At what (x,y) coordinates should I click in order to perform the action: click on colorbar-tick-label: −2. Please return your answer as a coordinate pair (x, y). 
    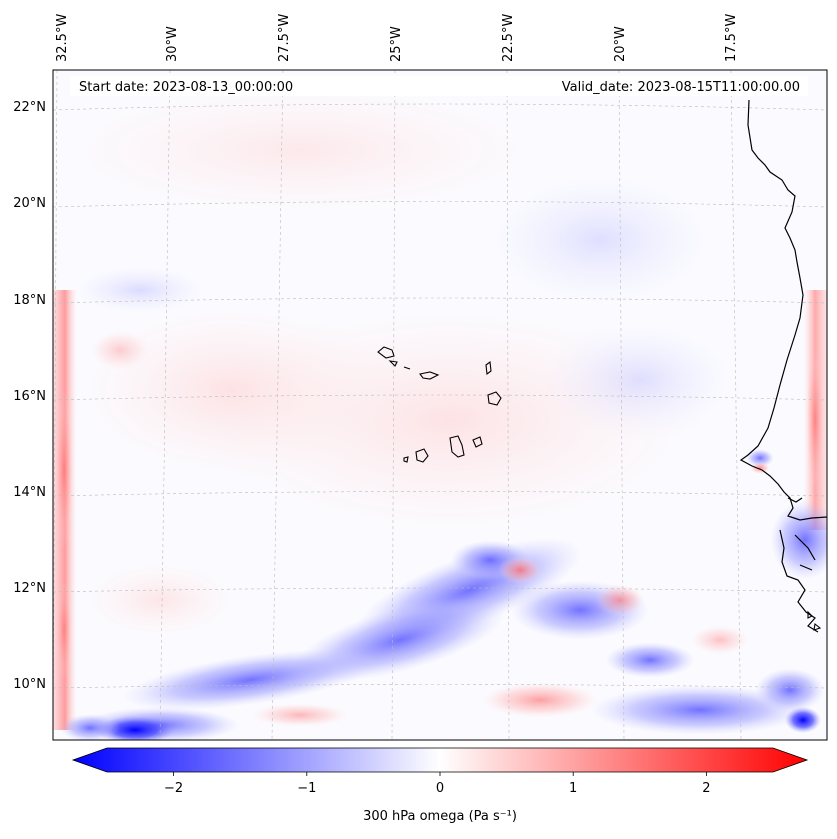
    Looking at the image, I should click on (173, 788).